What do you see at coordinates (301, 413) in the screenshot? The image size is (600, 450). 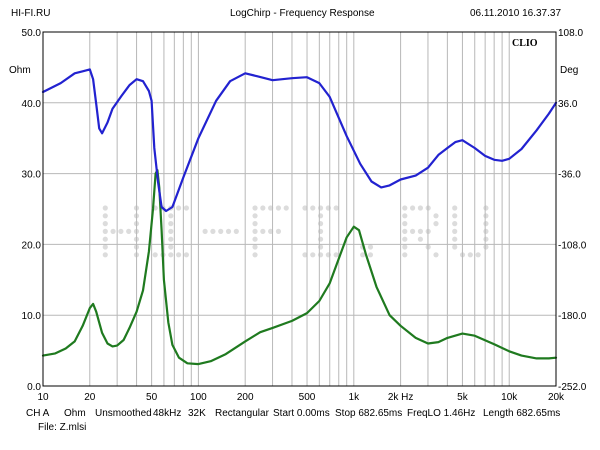 I see `setting-start: Start 0.00ms` at bounding box center [301, 413].